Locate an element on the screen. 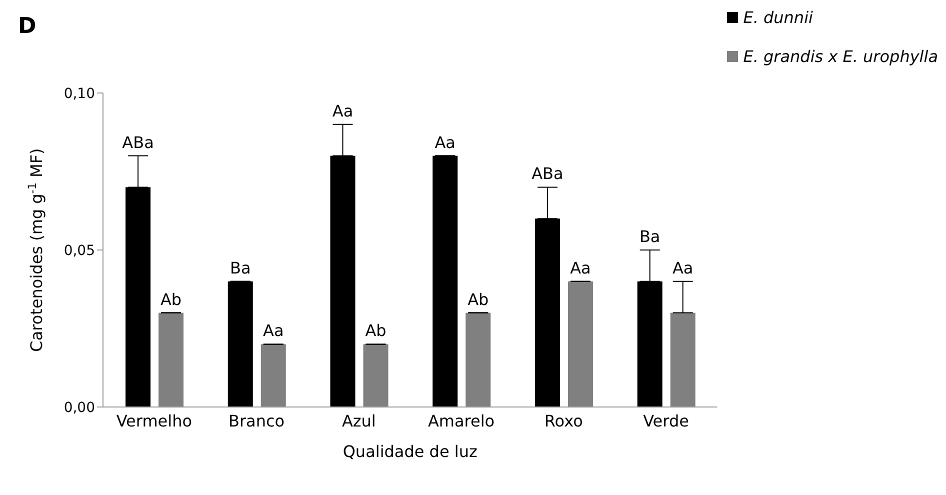 The image size is (946, 495). x-tick-label: Verde is located at coordinates (666, 420).